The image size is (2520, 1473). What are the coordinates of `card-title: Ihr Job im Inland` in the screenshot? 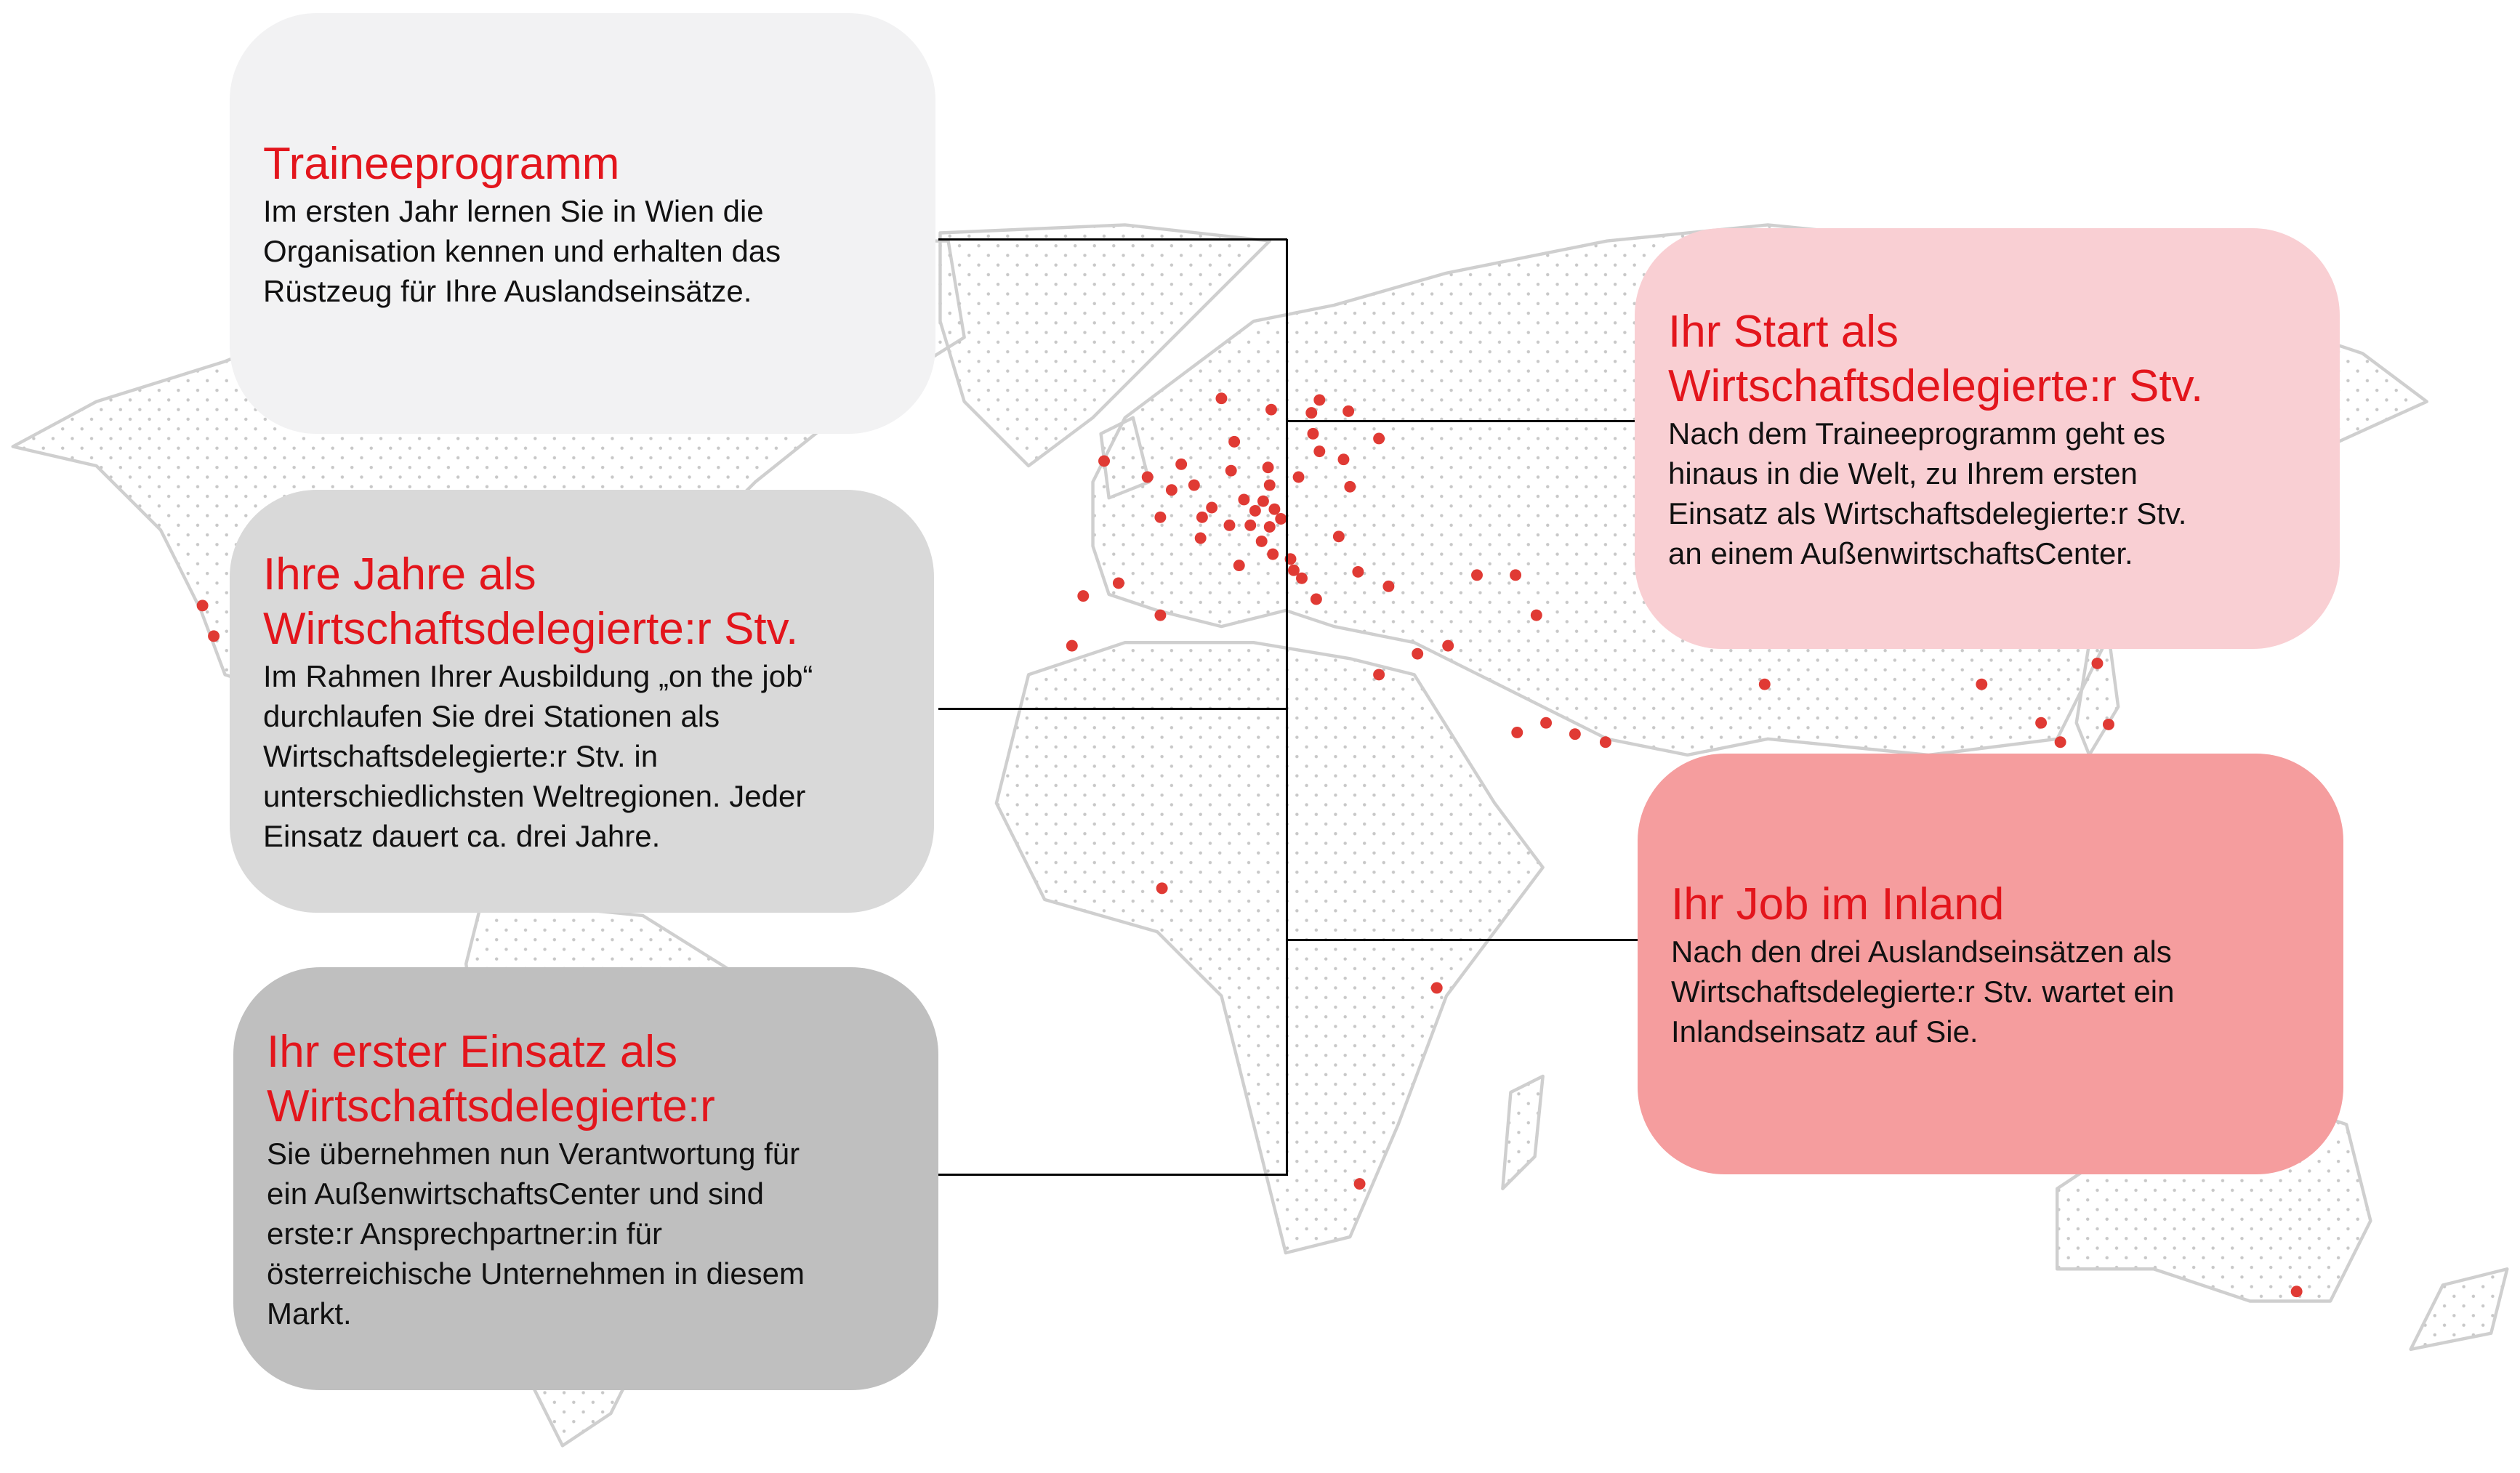 It's located at (1993, 905).